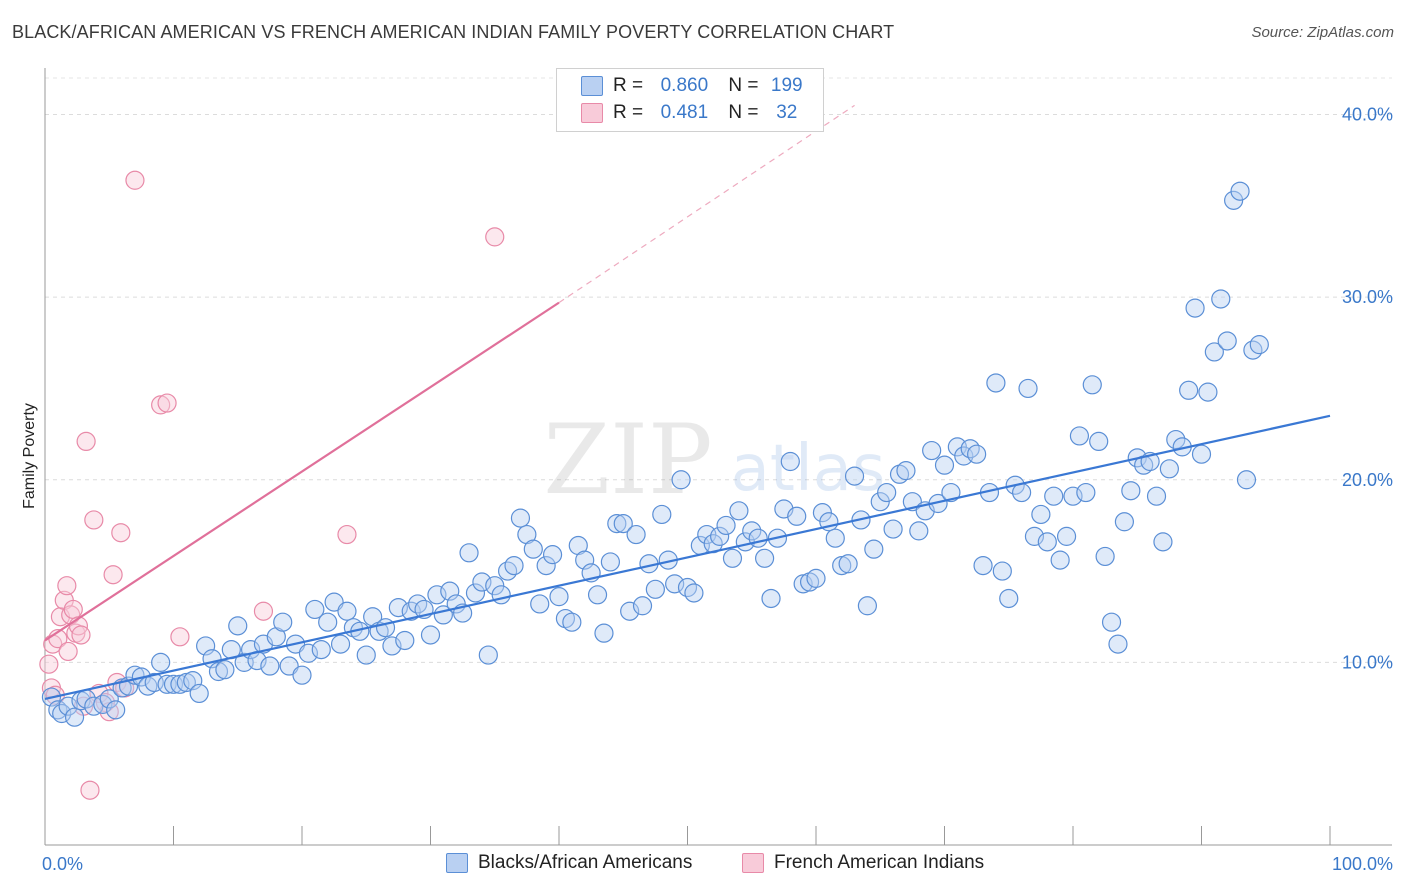  I want to click on y-axis-label: Family Poverty, so click(29, 456).